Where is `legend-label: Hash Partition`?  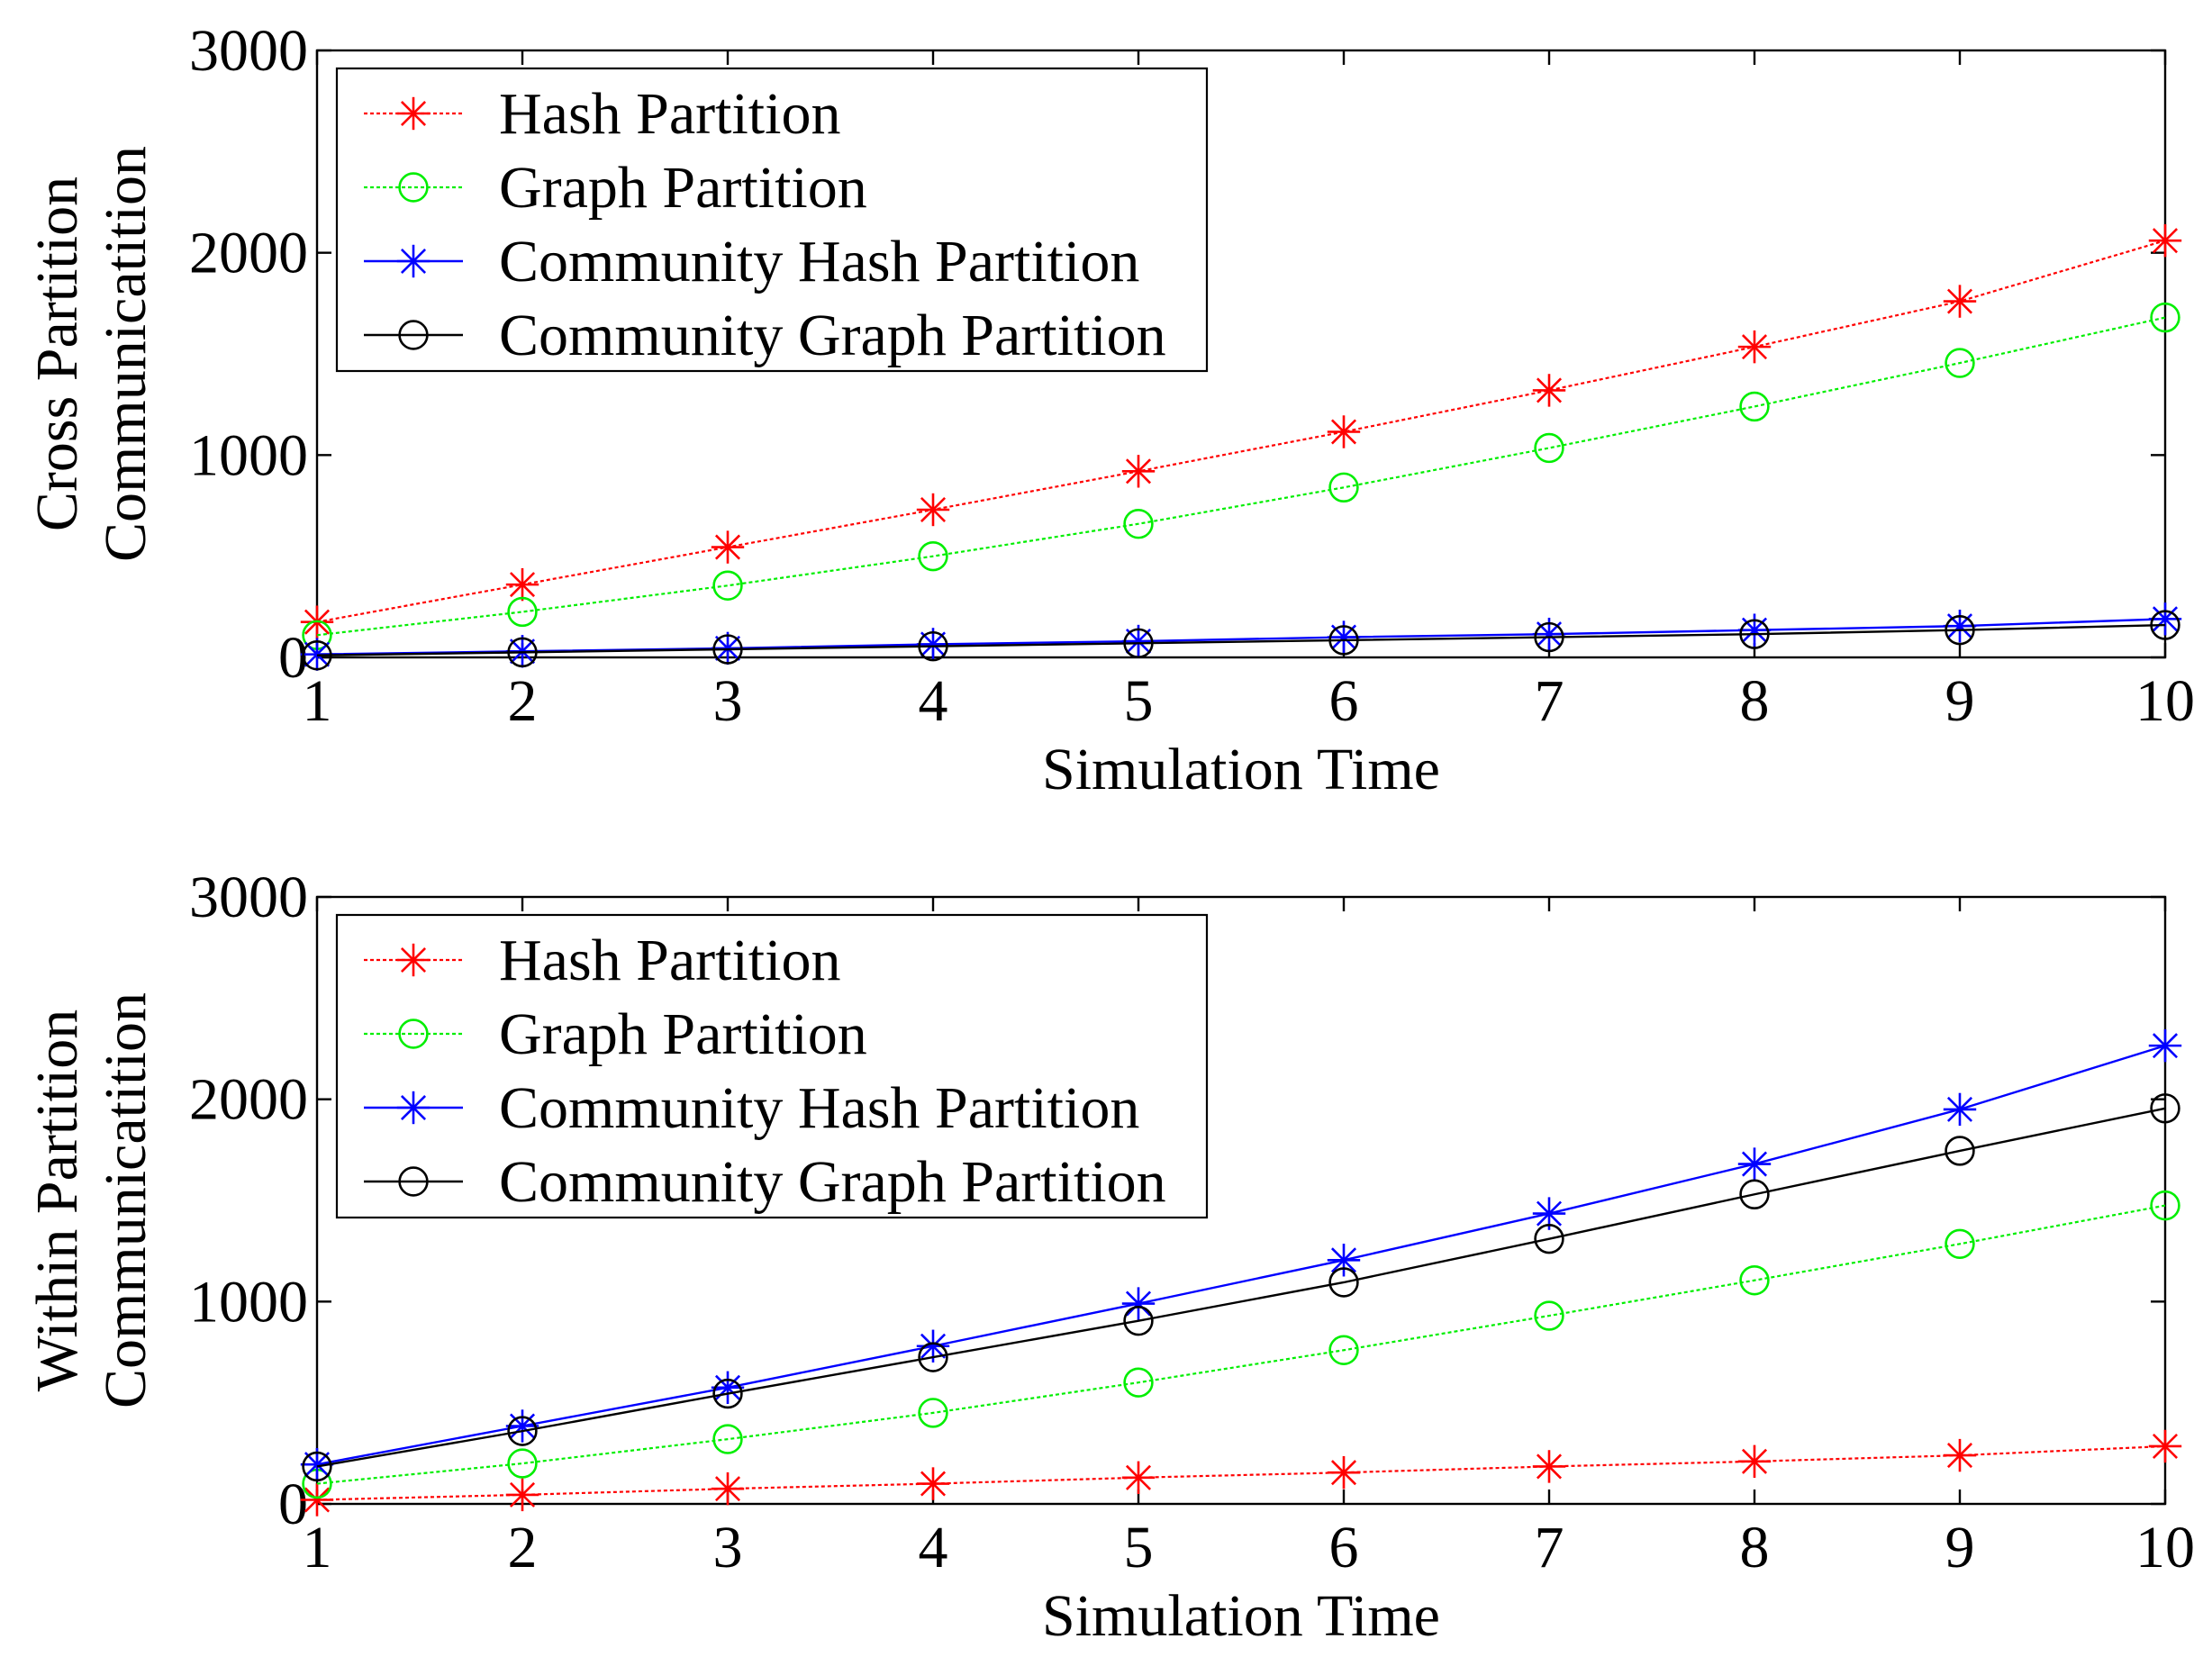
legend-label: Hash Partition is located at coordinates (669, 960).